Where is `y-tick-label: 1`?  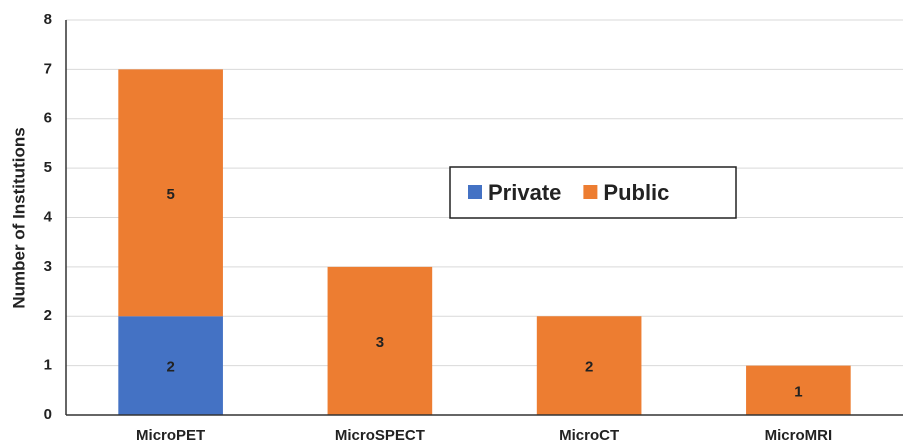 y-tick-label: 1 is located at coordinates (48, 365).